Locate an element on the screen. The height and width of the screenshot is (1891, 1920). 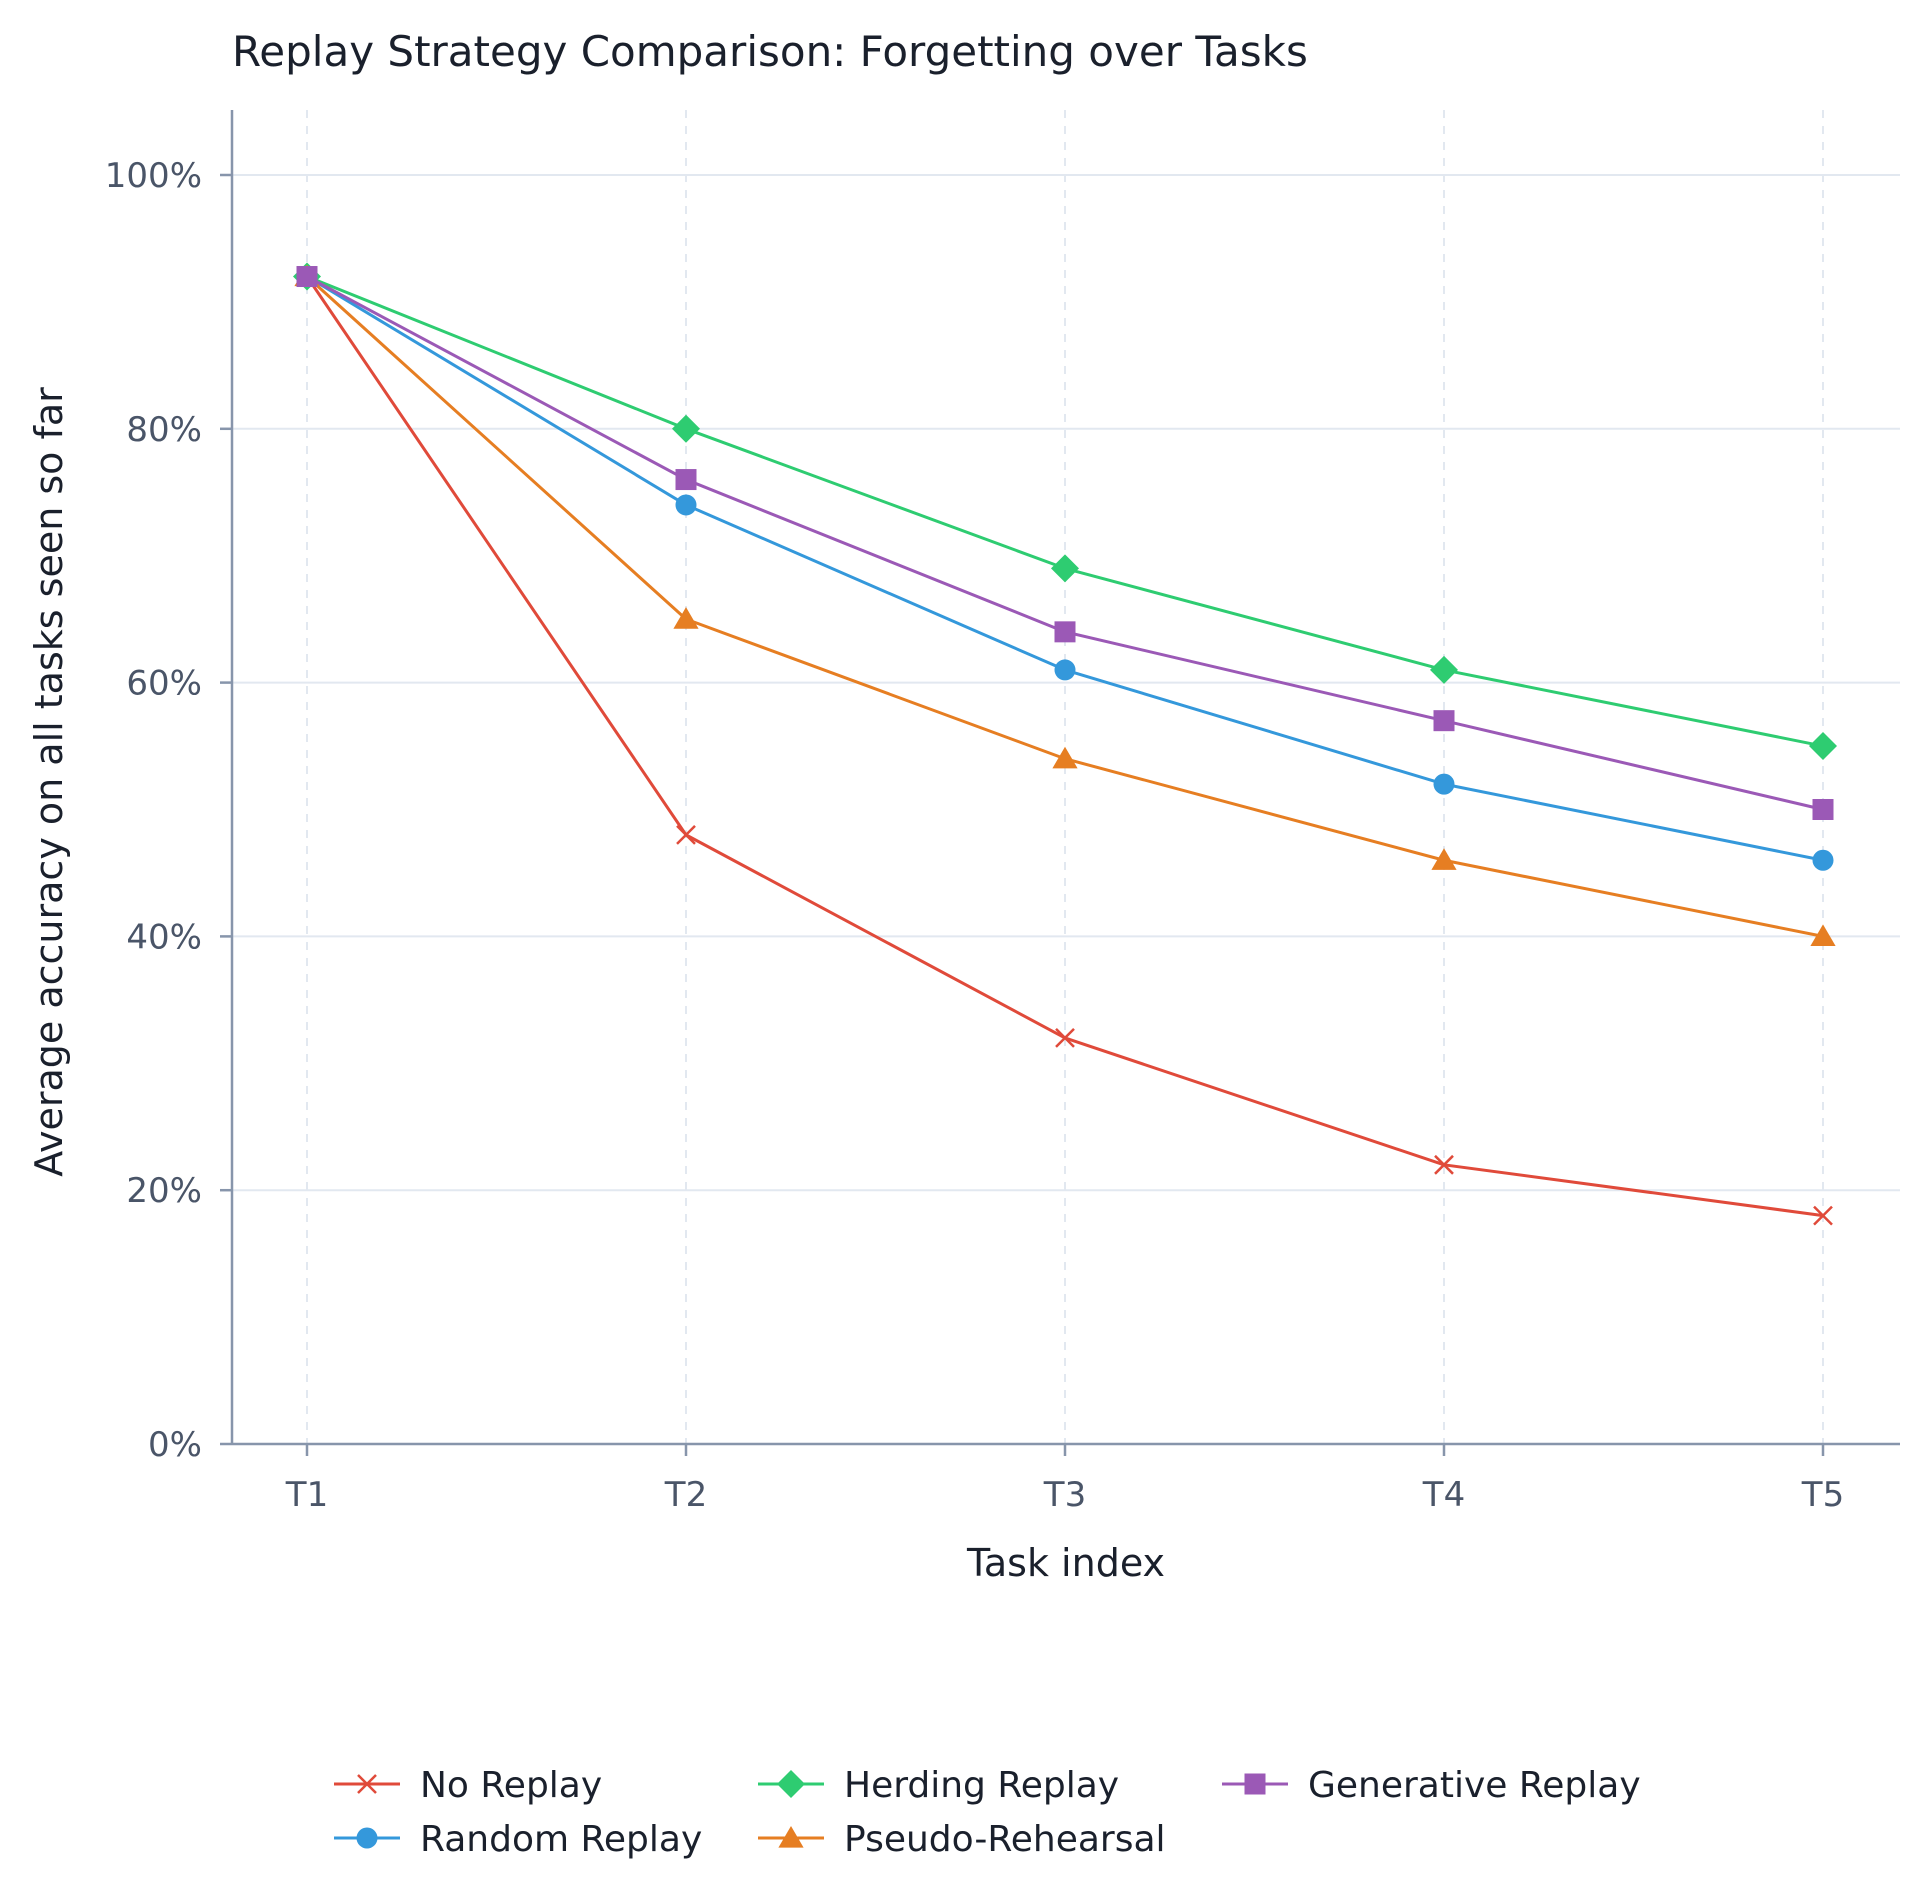
y-tick-label: 60% is located at coordinates (164, 684).